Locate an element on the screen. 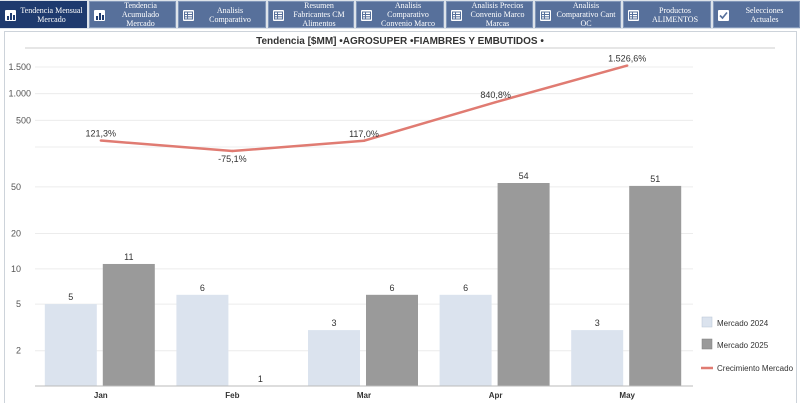 This screenshot has width=800, height=404. checkbox-icon is located at coordinates (723, 15).